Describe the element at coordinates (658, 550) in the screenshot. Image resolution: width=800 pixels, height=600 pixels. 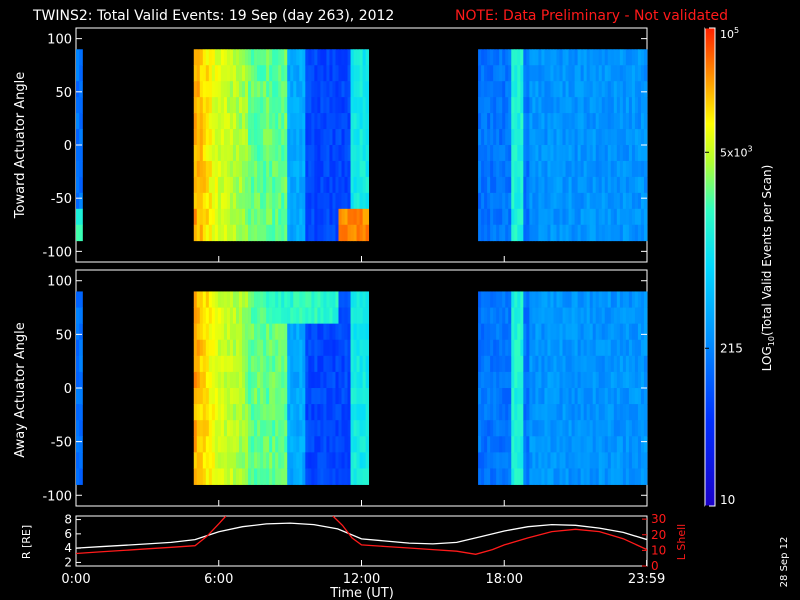
I see `y2-tick-label: 10` at that location.